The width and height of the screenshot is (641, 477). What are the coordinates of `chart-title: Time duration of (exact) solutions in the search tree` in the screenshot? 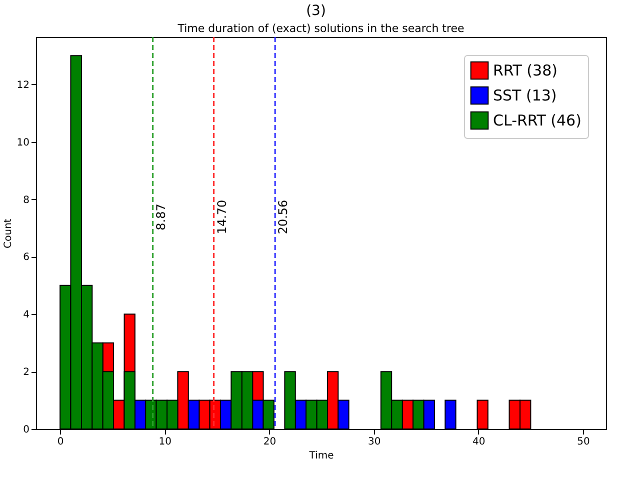 It's located at (320, 28).